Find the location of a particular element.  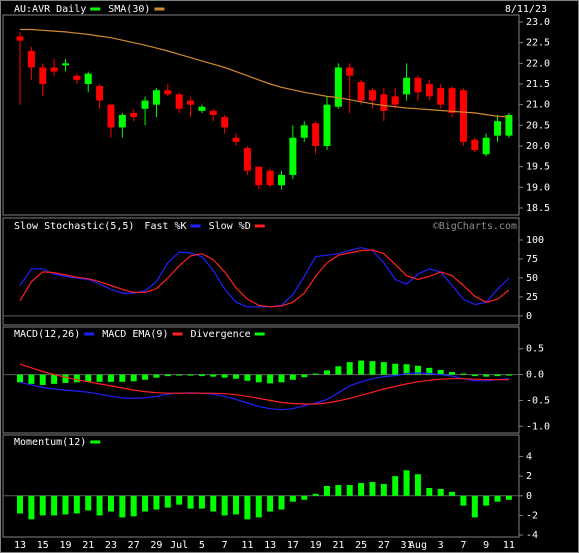

y-tick-label: 2 is located at coordinates (529, 476).